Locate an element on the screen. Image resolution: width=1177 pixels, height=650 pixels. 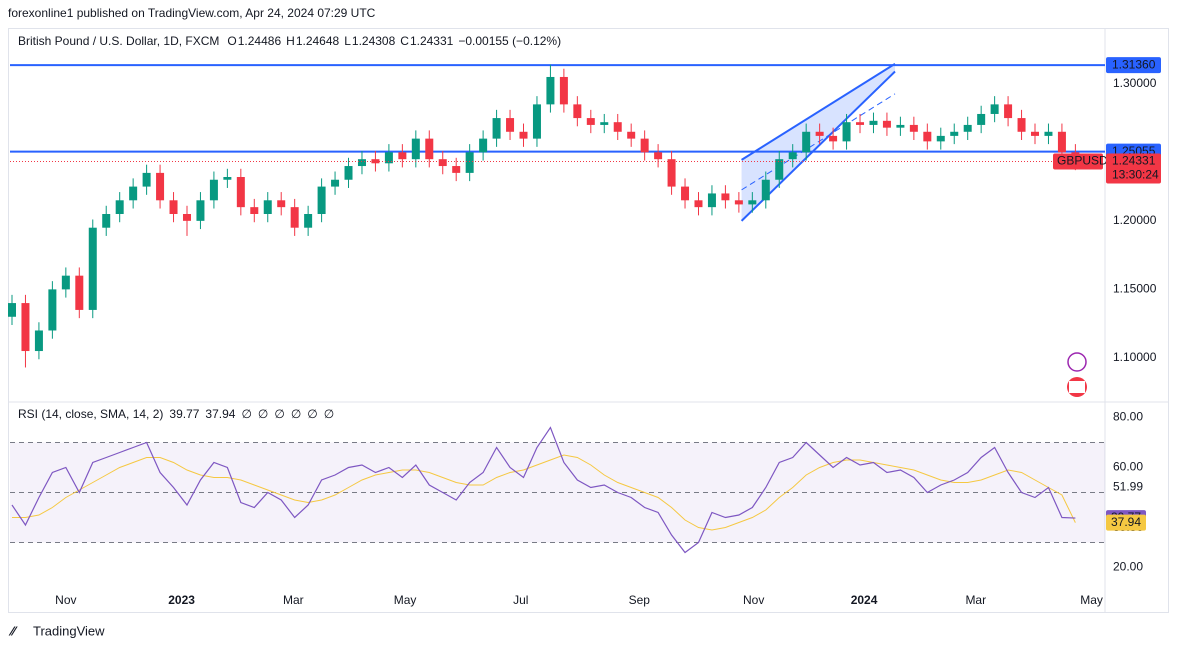
level-tag is located at coordinates (1133, 65).